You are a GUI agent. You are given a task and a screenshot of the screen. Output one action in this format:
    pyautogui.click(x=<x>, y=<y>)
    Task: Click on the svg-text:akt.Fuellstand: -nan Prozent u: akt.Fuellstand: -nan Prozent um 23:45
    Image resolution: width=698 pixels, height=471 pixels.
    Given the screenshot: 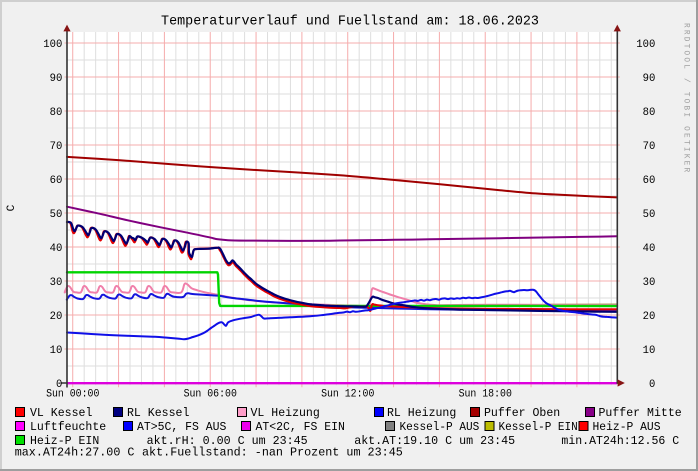 What is the action you would take?
    pyautogui.click(x=272, y=453)
    